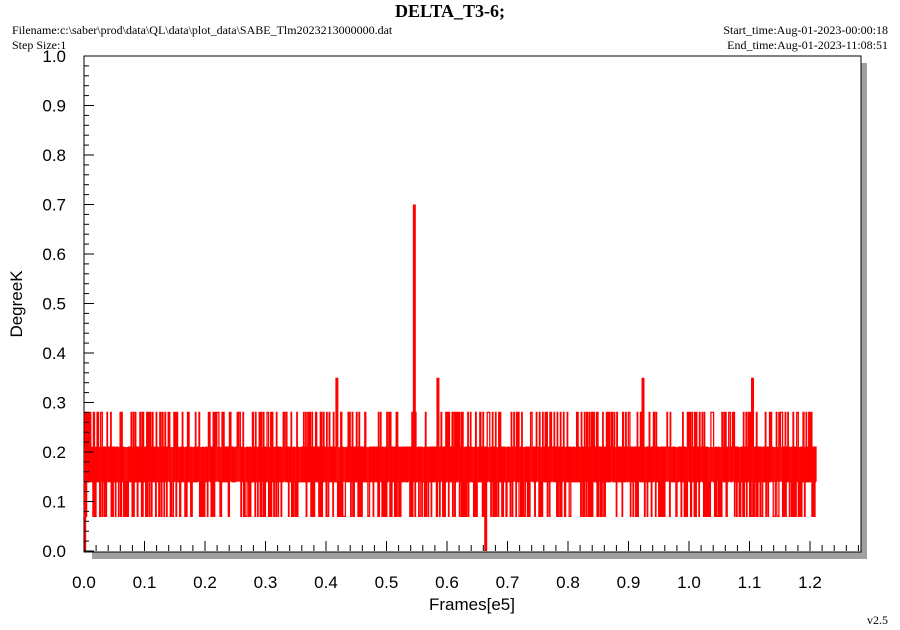 This screenshot has height=630, width=900. Describe the element at coordinates (447, 582) in the screenshot. I see `x-tick-label: 0.6` at that location.